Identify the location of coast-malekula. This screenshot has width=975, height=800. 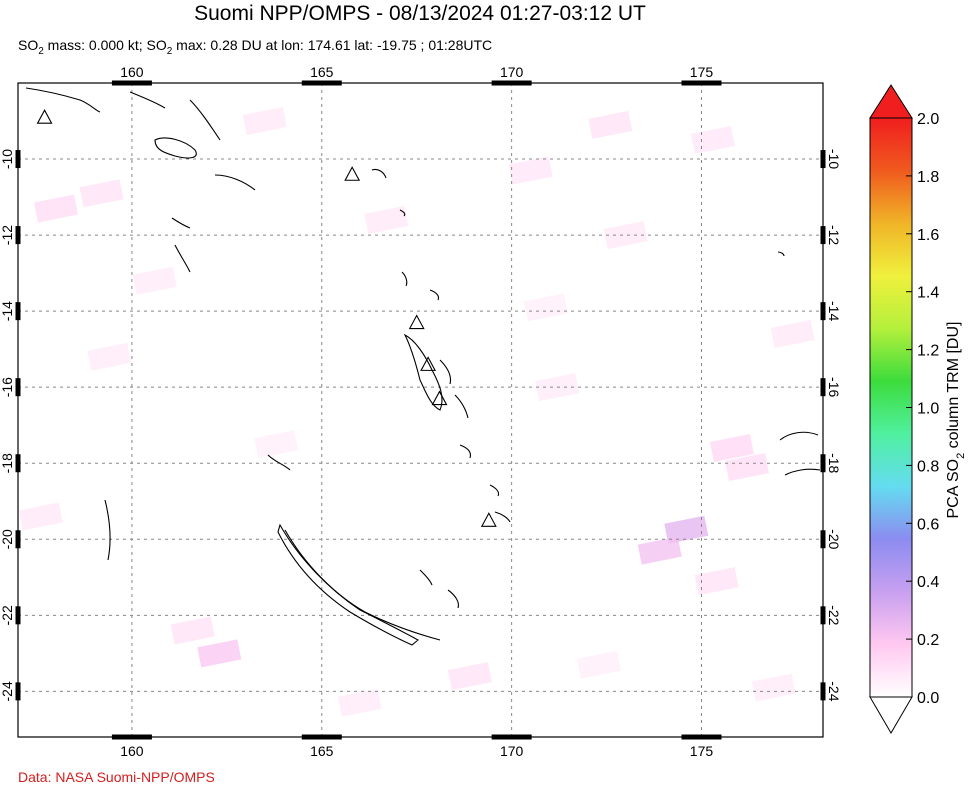
(445, 372).